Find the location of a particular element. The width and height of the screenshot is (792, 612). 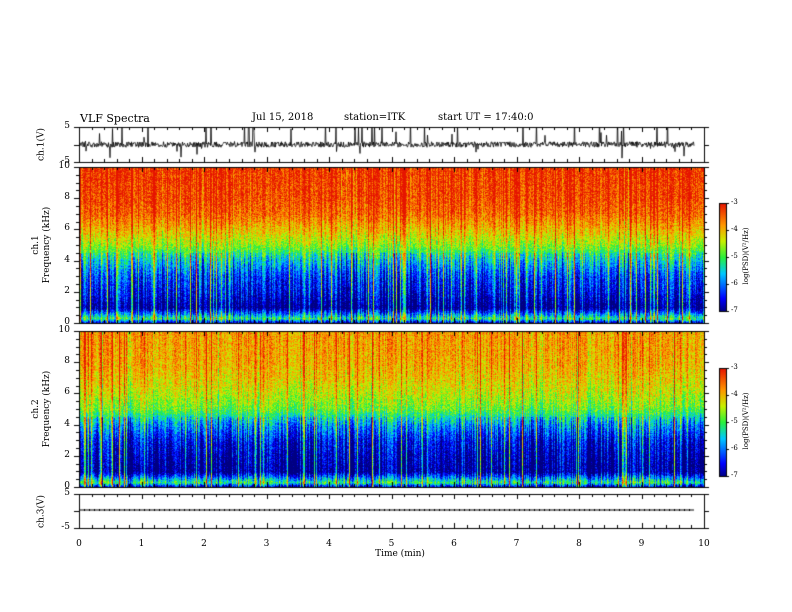

y-axis-label: ch.1 Frequency (kHz) is located at coordinates (41, 245).